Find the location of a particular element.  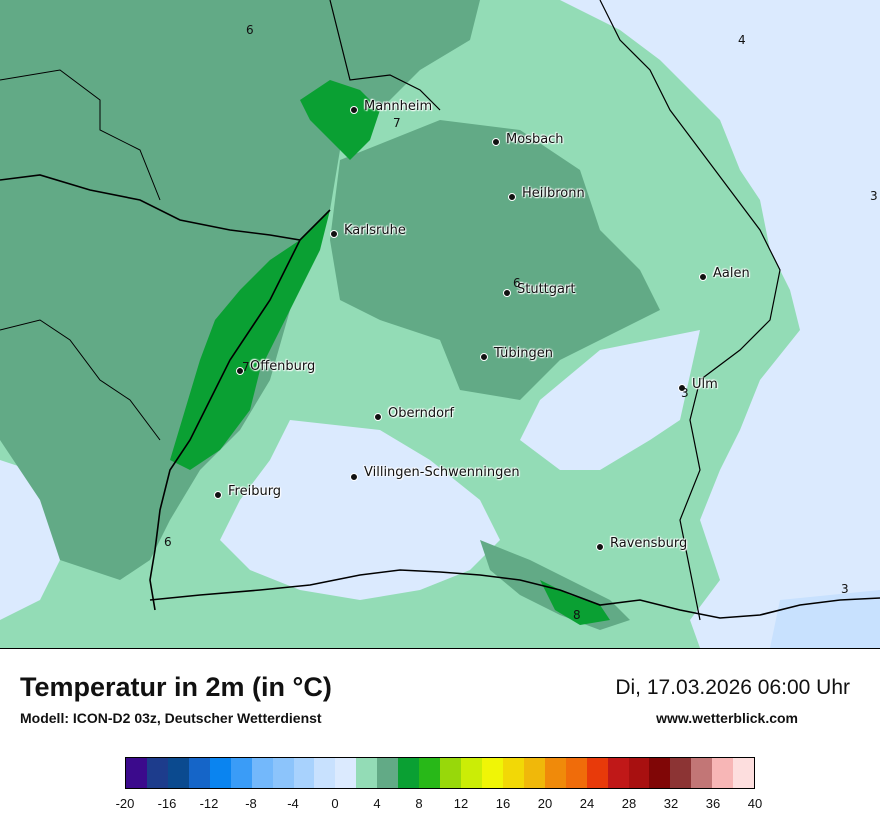

city-label-karlsruhe: Karlsruhe is located at coordinates (375, 230).